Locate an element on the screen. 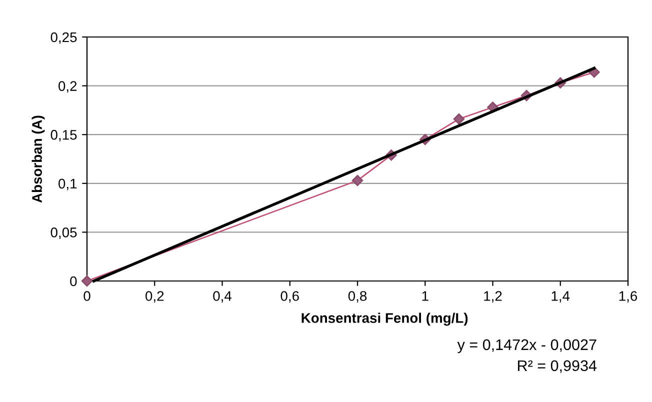  x-tick-label: 0,2 is located at coordinates (155, 297).